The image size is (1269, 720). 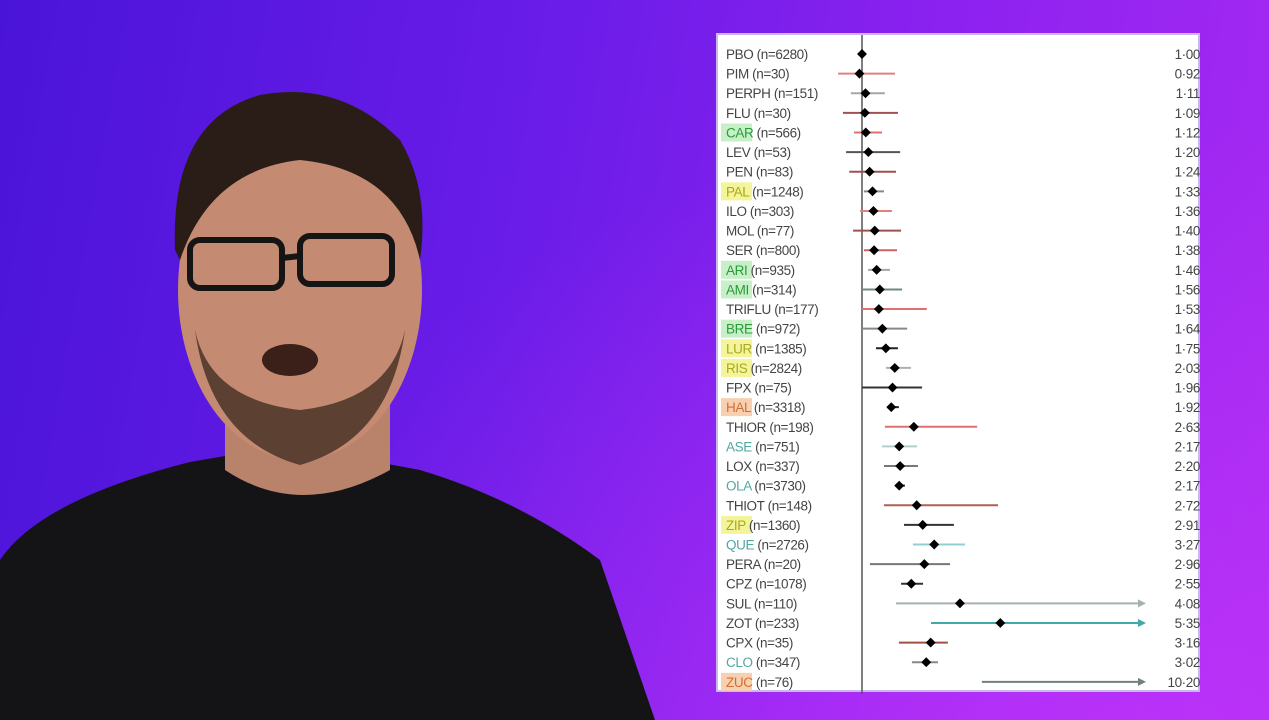 What do you see at coordinates (767, 545) in the screenshot?
I see `row-label: QUE (n=2726)` at bounding box center [767, 545].